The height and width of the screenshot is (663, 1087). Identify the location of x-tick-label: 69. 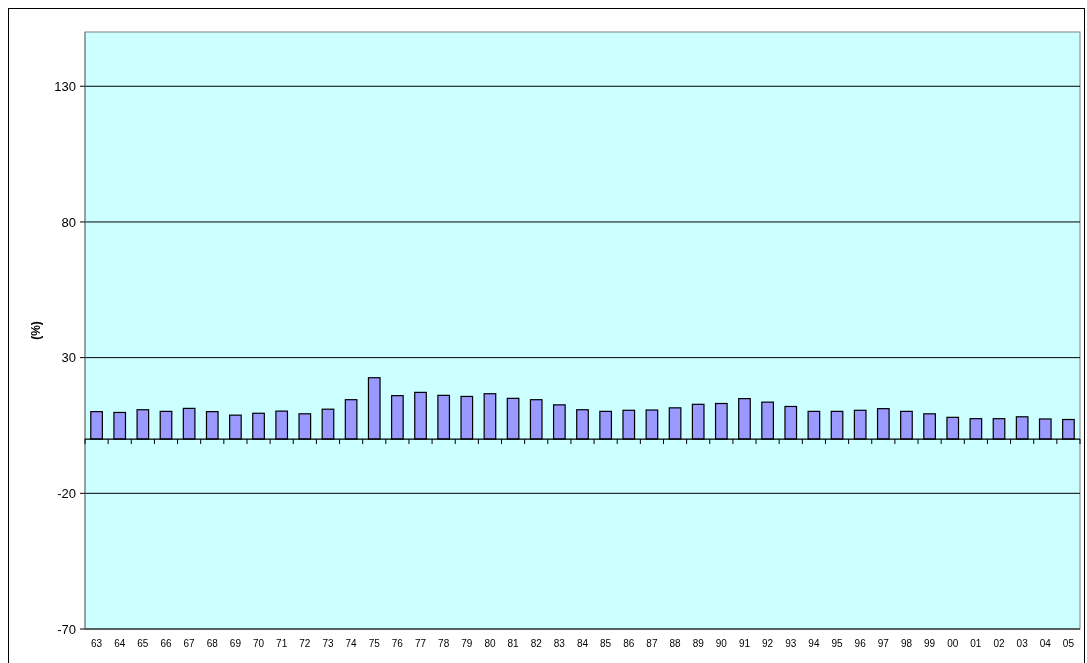
(235, 643).